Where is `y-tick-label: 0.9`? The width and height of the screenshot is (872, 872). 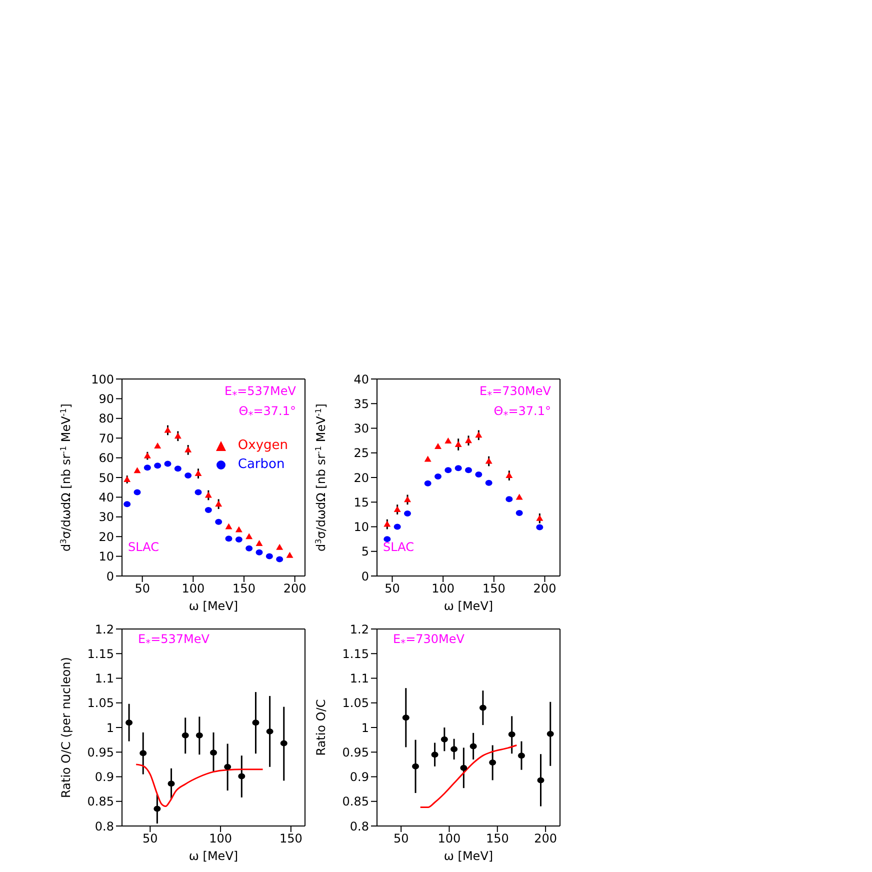 y-tick-label: 0.9 is located at coordinates (104, 777).